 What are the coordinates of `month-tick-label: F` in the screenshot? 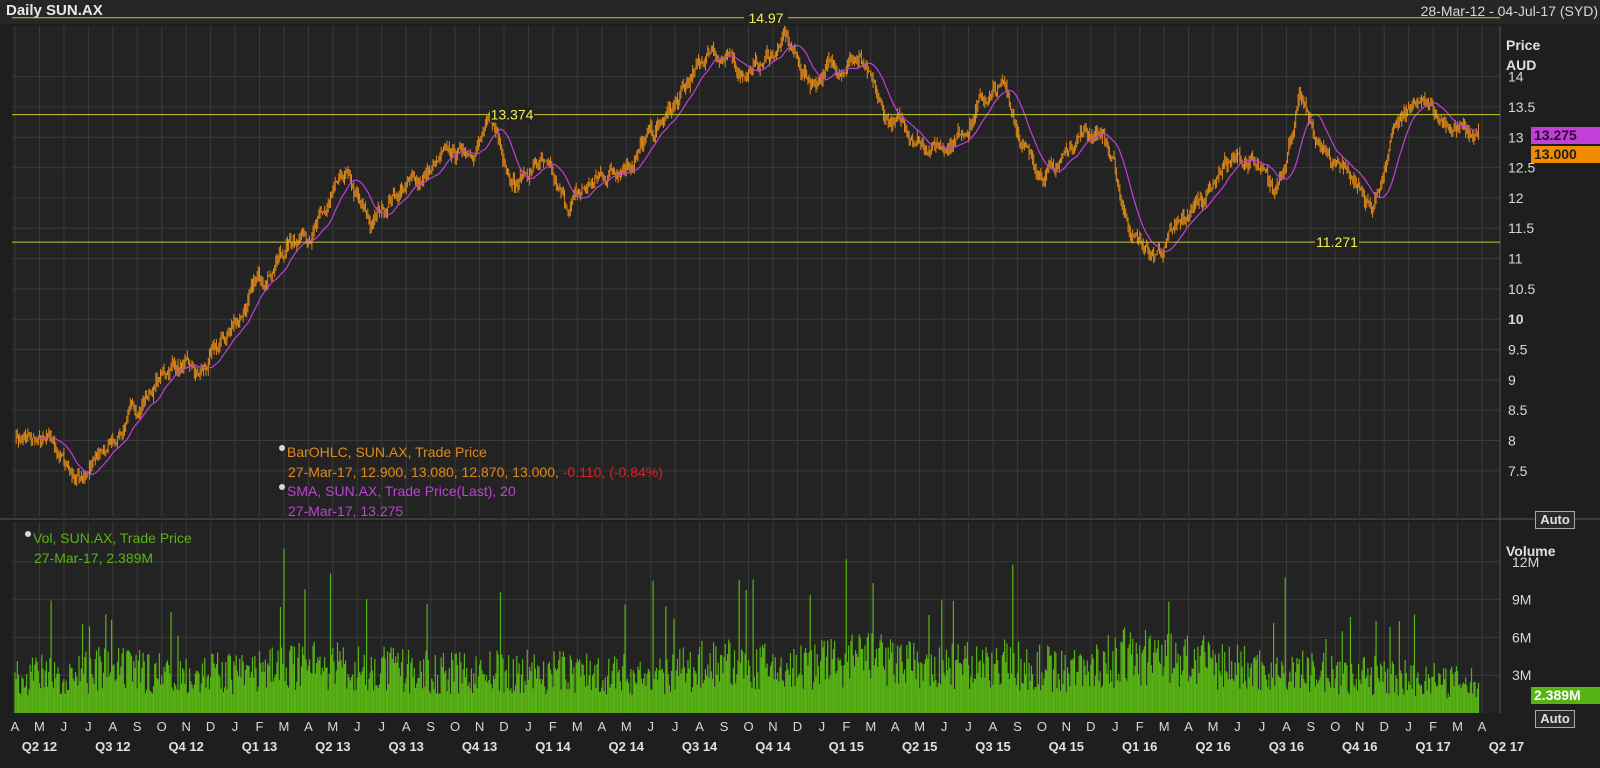 It's located at (846, 726).